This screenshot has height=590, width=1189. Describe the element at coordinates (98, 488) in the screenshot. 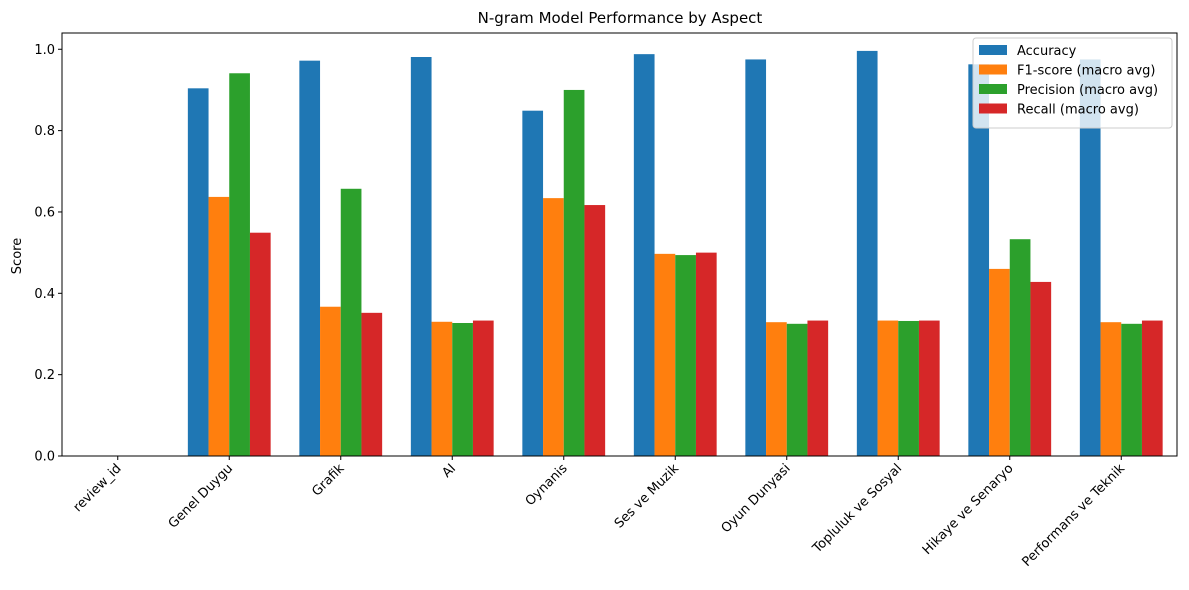

I see `x-tick-label: review_id` at that location.